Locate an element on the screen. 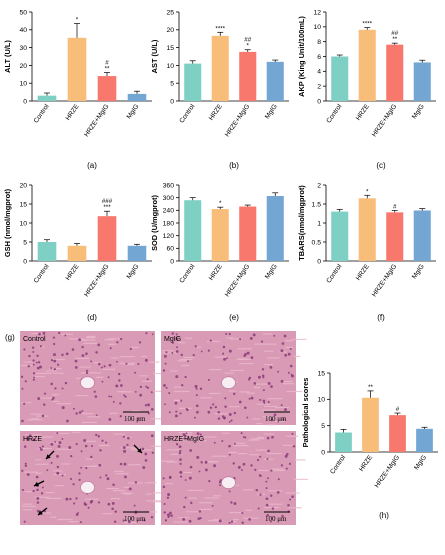  y-tick-label: 0 is located at coordinates (25, 101).